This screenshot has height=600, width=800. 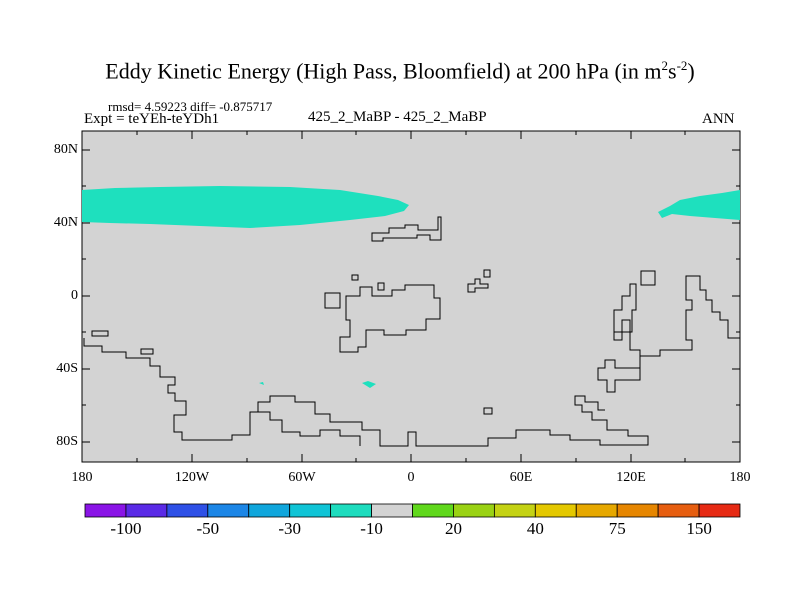 What do you see at coordinates (208, 528) in the screenshot?
I see `colorbar-label: -50` at bounding box center [208, 528].